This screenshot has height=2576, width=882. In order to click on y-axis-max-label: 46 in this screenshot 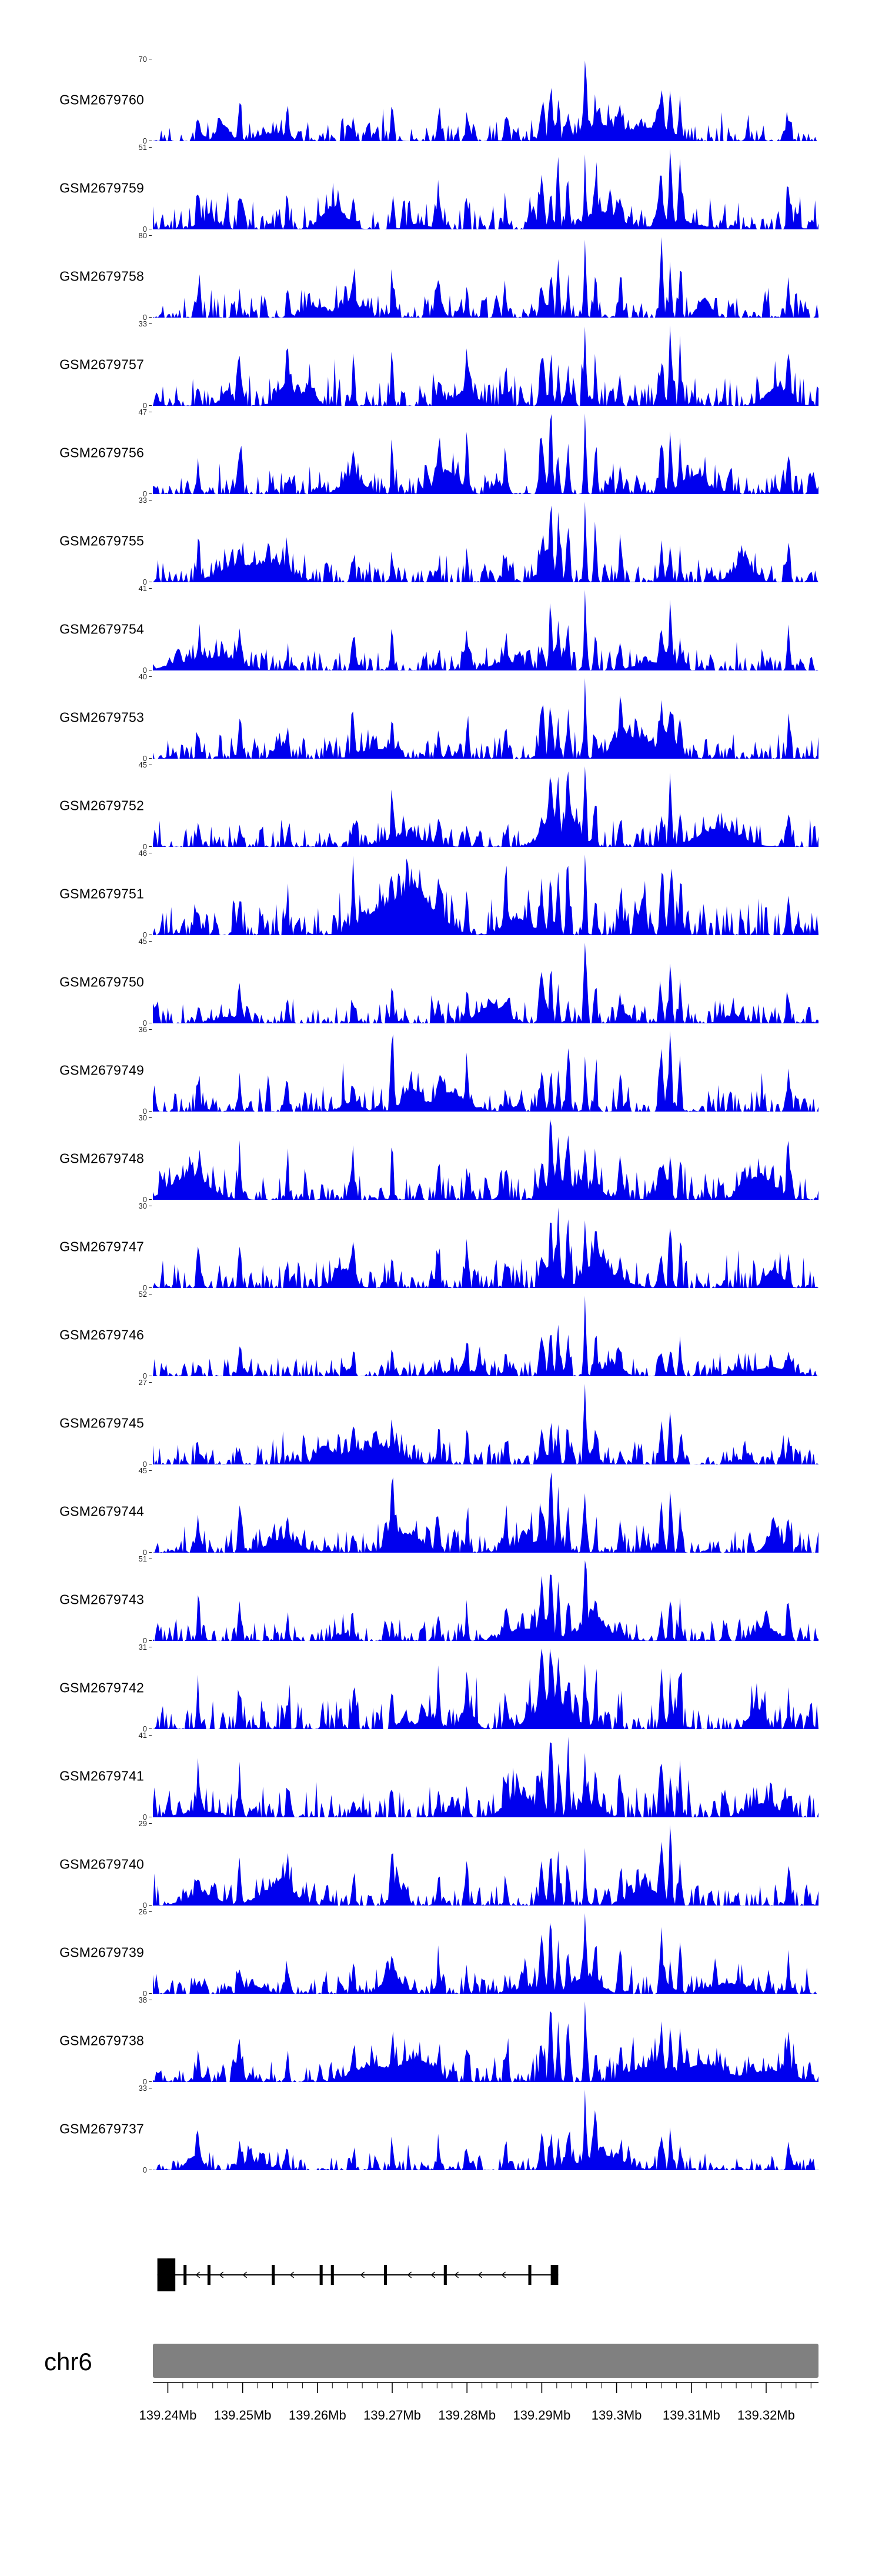, I will do `click(142, 853)`.